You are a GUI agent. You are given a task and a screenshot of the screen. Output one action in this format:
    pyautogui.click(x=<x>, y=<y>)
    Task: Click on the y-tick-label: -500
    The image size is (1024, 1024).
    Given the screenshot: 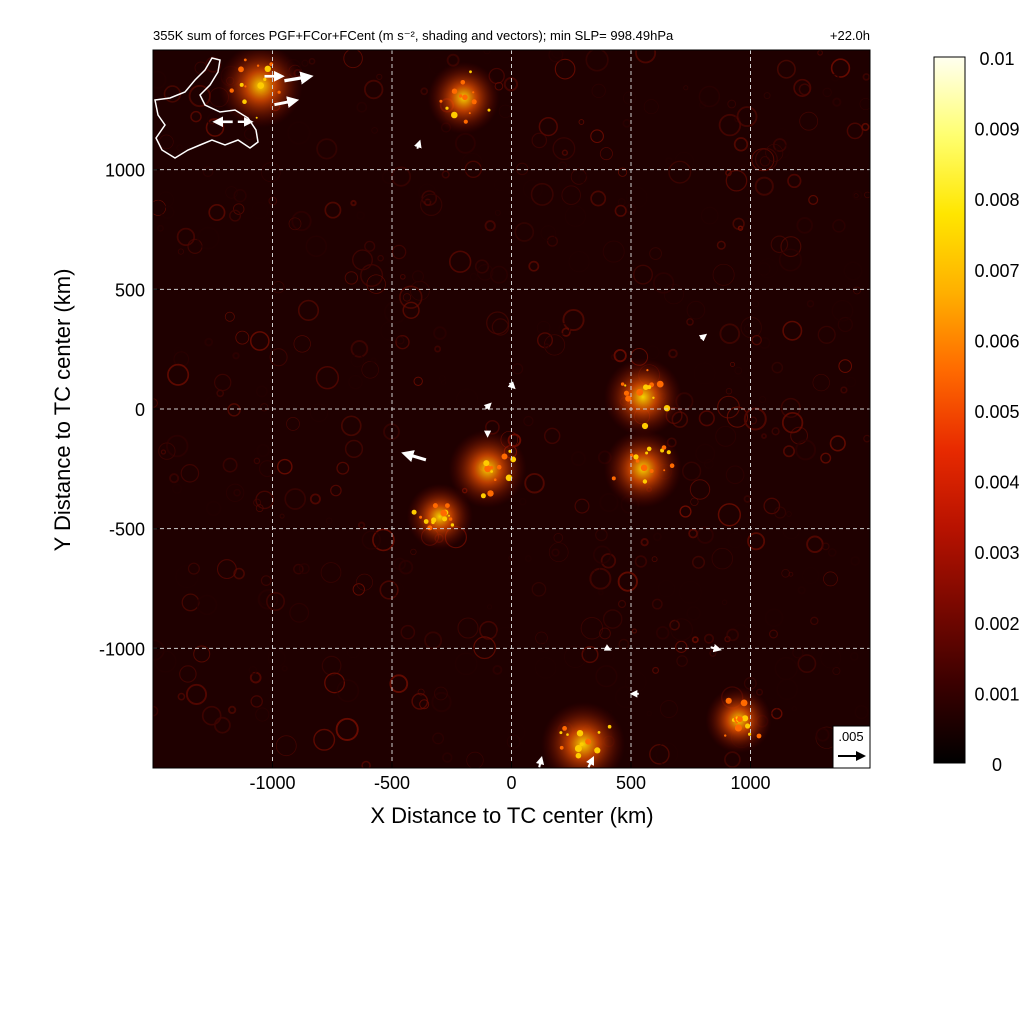 What is the action you would take?
    pyautogui.click(x=127, y=530)
    